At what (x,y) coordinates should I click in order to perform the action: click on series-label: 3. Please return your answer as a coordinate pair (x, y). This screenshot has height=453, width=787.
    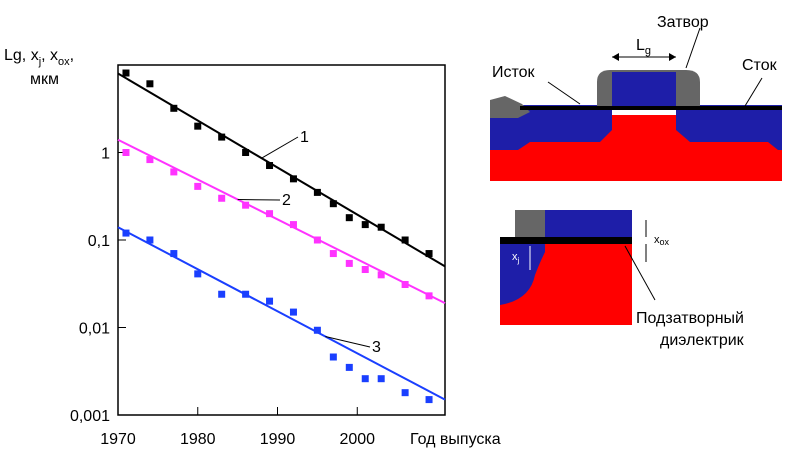
    Looking at the image, I should click on (376, 347).